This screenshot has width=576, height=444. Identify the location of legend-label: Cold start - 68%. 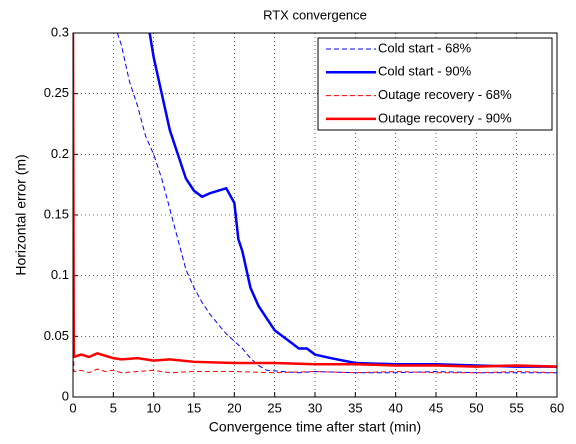
(425, 47).